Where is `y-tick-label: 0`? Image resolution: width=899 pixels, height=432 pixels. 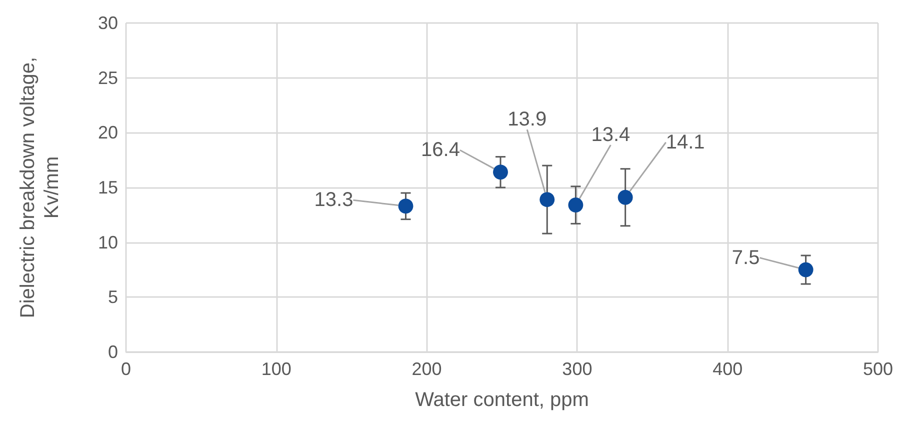 y-tick-label: 0 is located at coordinates (113, 352).